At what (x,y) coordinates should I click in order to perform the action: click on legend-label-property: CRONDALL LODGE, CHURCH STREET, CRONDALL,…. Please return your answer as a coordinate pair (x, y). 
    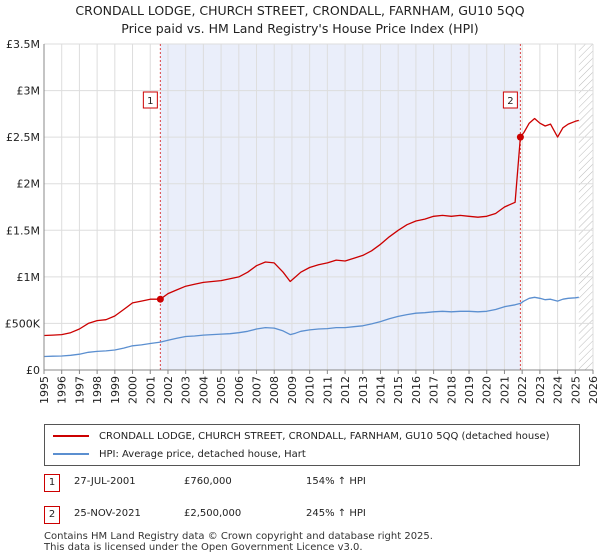
    Looking at the image, I should click on (324, 436).